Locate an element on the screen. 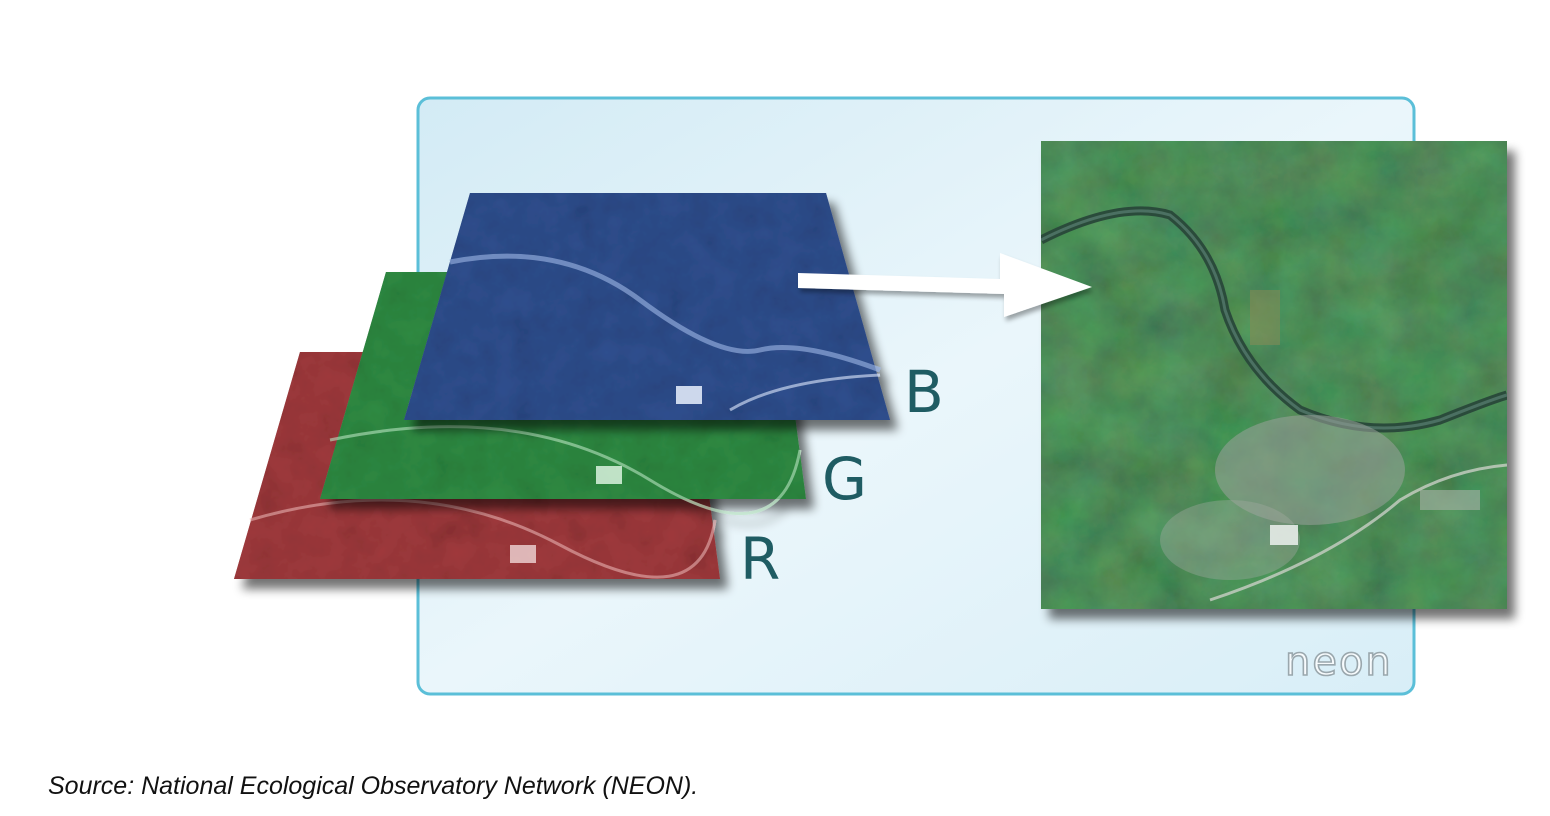  band-label-r: R is located at coordinates (760, 559).